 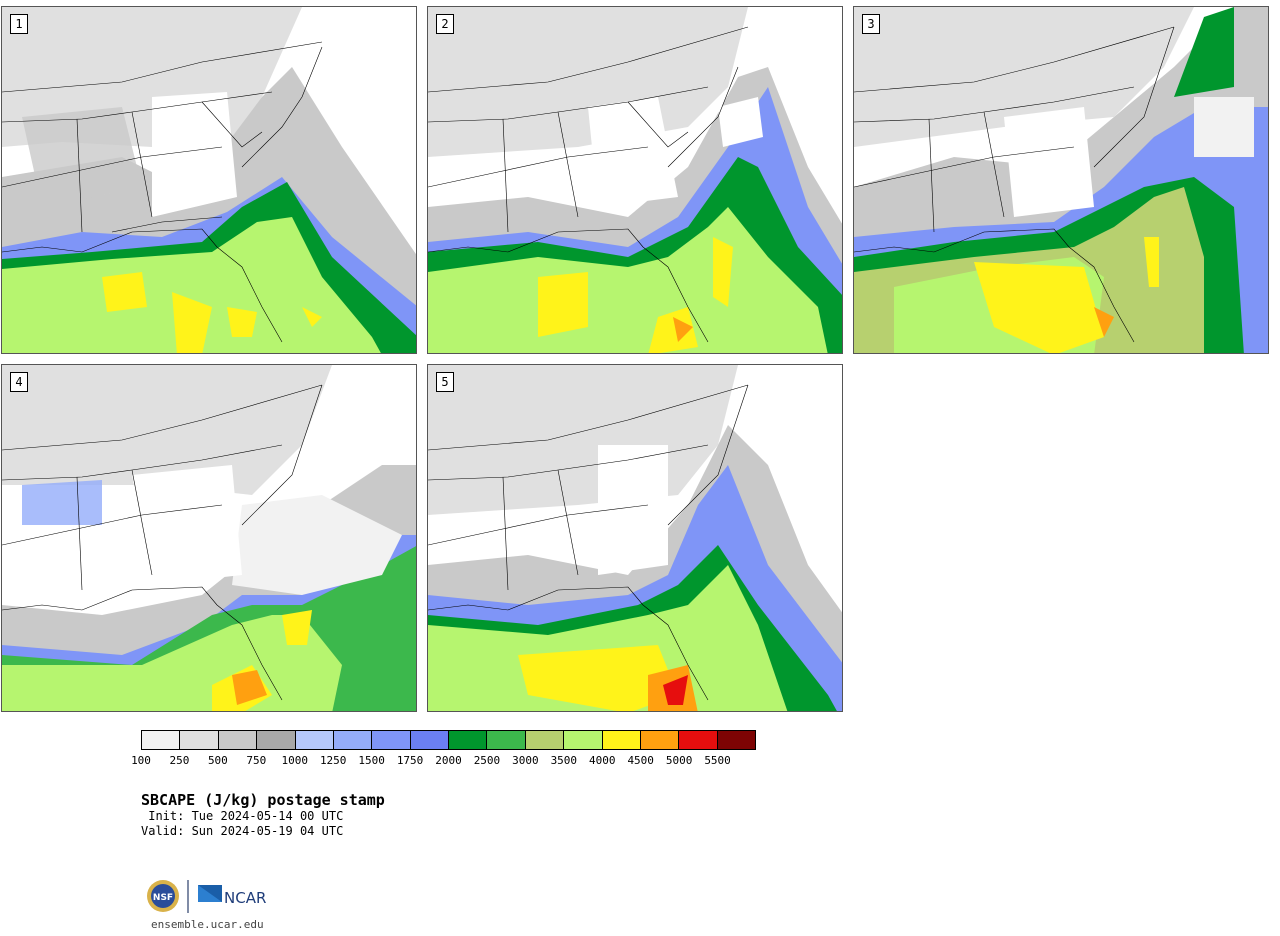 I want to click on colorbar-tick-label: 1000, so click(x=295, y=760).